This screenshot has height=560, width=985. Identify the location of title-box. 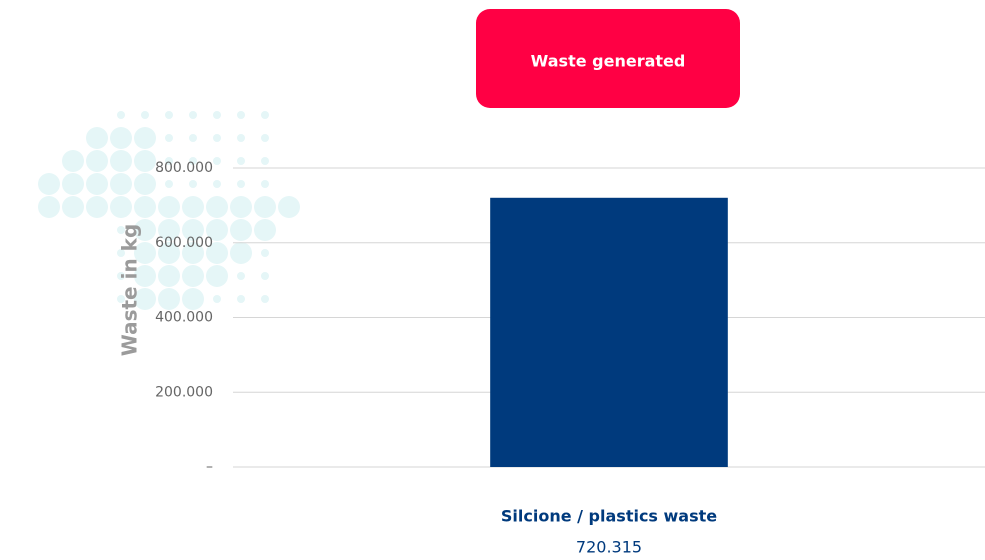
(608, 58).